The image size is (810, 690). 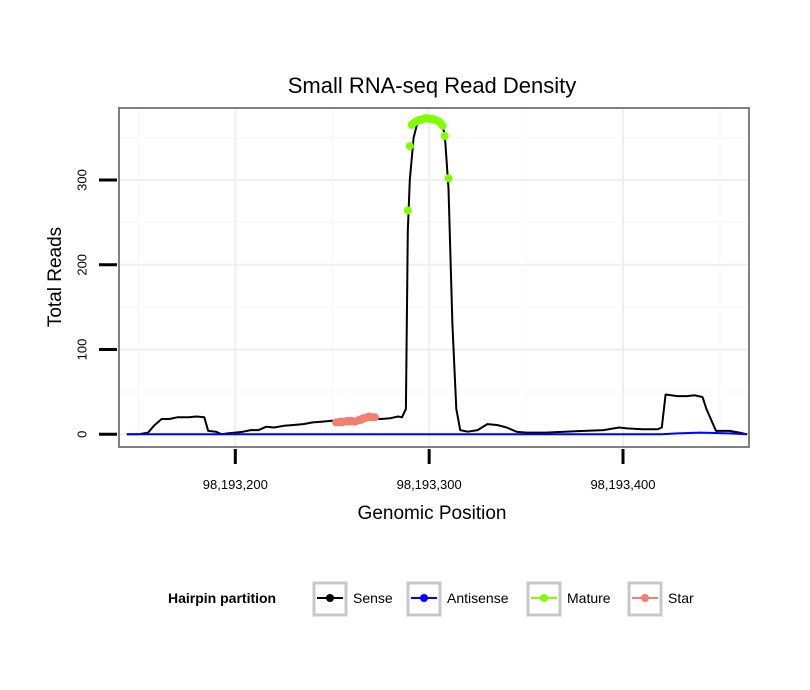 I want to click on y-axis-title: Total Reads, so click(x=55, y=277).